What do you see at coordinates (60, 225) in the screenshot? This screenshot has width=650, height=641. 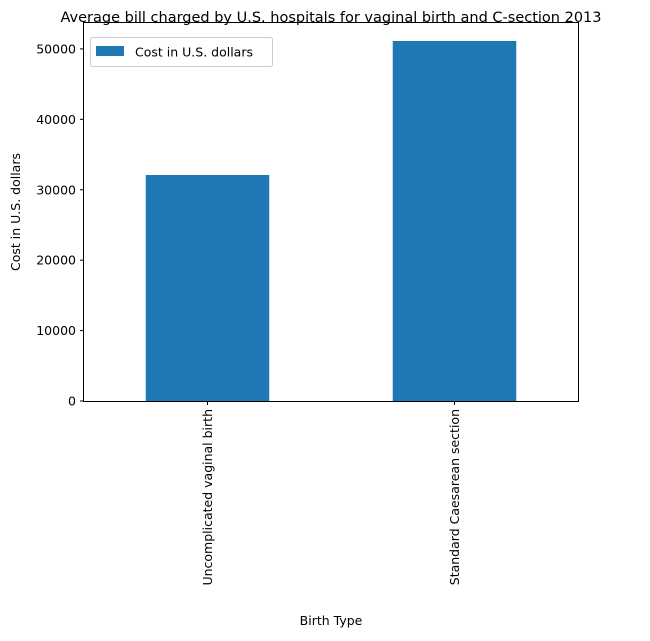 I see `y-axis-ticks: 0 10000 20000 30000 40000 50000` at bounding box center [60, 225].